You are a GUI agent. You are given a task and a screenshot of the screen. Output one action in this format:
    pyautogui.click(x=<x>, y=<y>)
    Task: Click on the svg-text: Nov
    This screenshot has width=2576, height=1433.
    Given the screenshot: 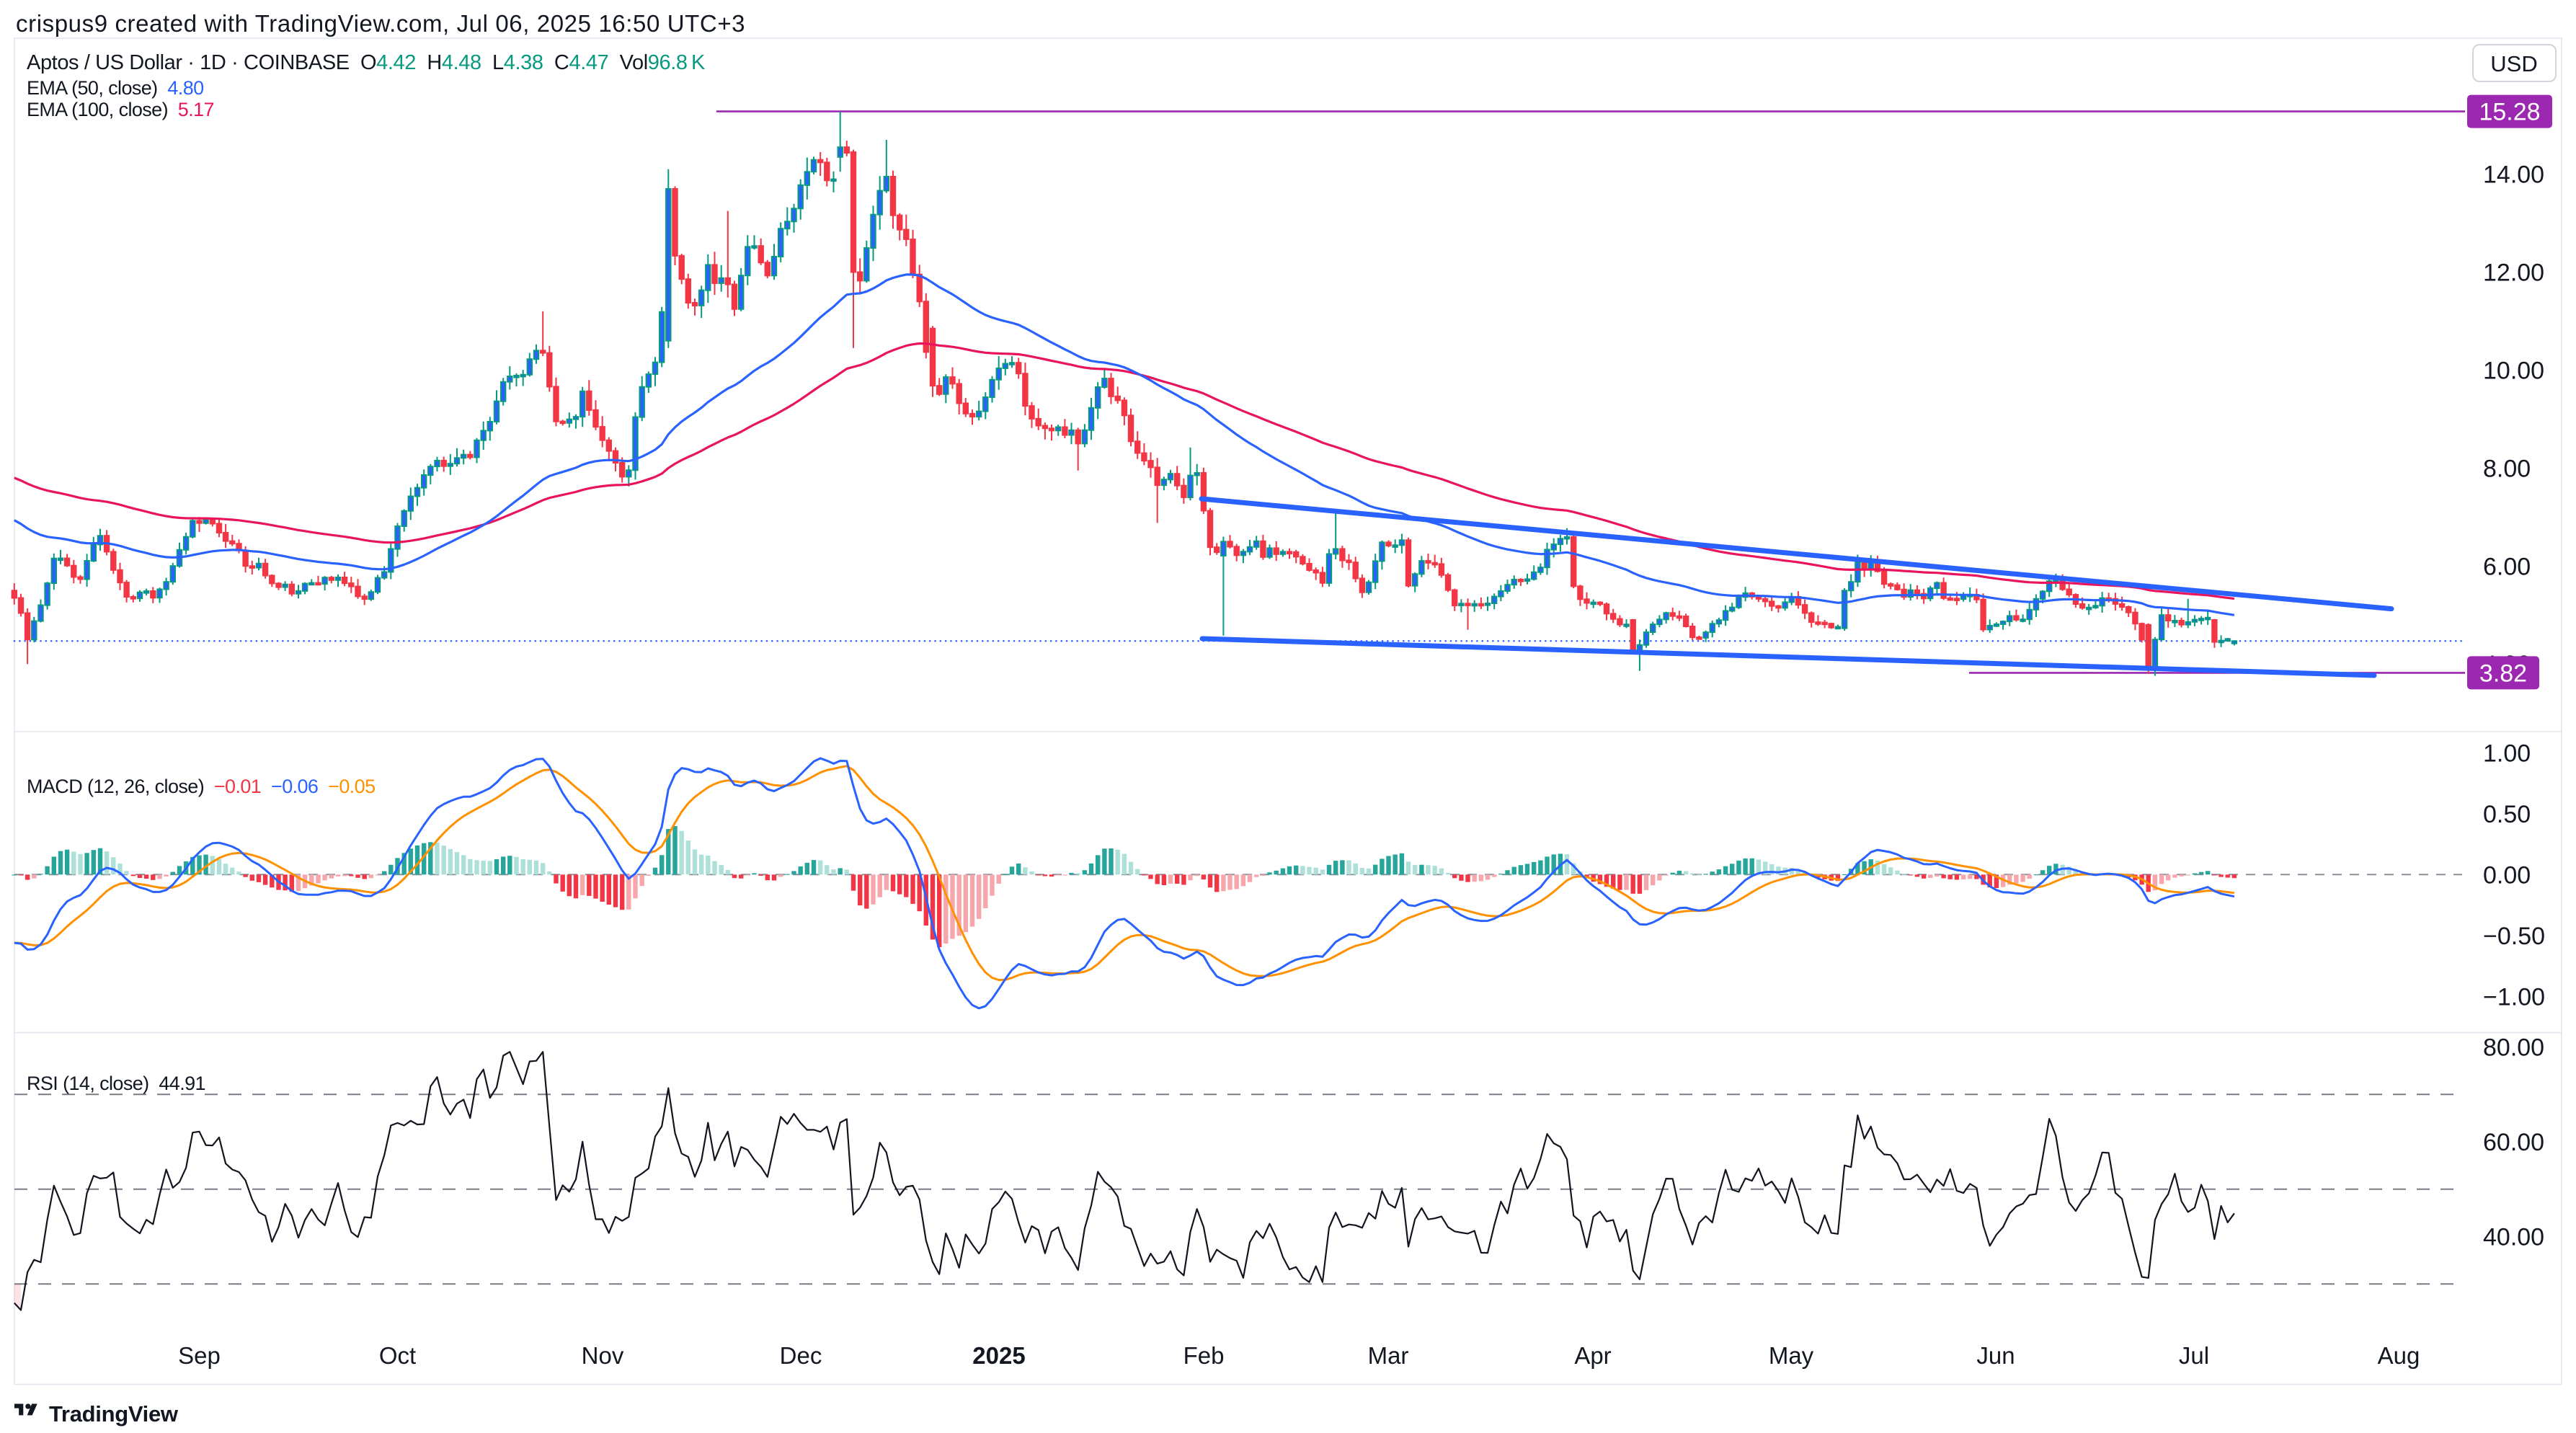 What is the action you would take?
    pyautogui.click(x=603, y=1355)
    